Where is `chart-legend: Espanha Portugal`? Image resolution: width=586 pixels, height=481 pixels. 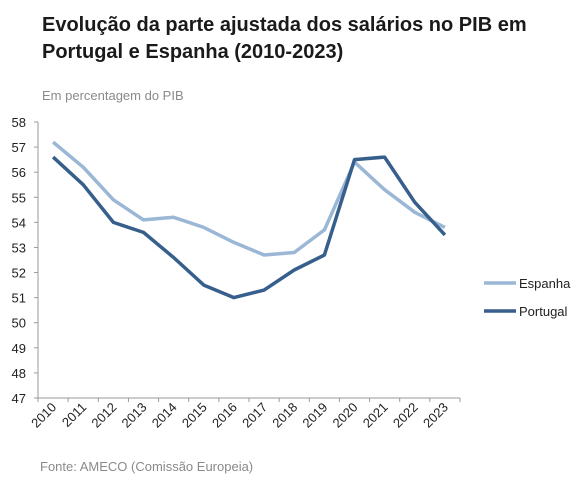
chart-legend: Espanha Portugal is located at coordinates (527, 297).